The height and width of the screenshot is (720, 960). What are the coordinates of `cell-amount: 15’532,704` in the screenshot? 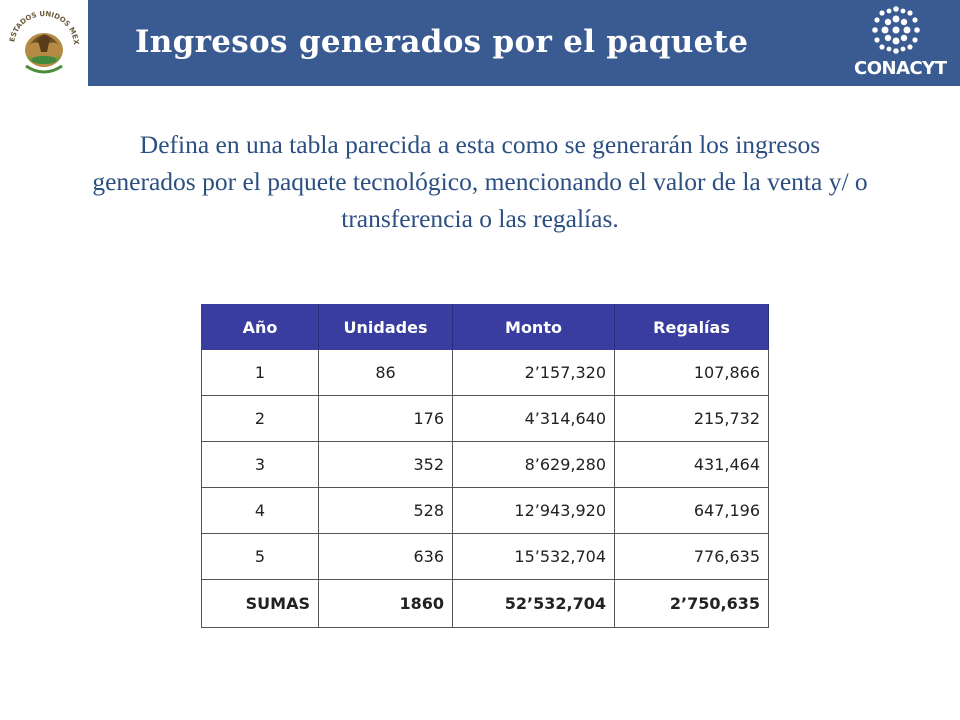 It's located at (533, 556).